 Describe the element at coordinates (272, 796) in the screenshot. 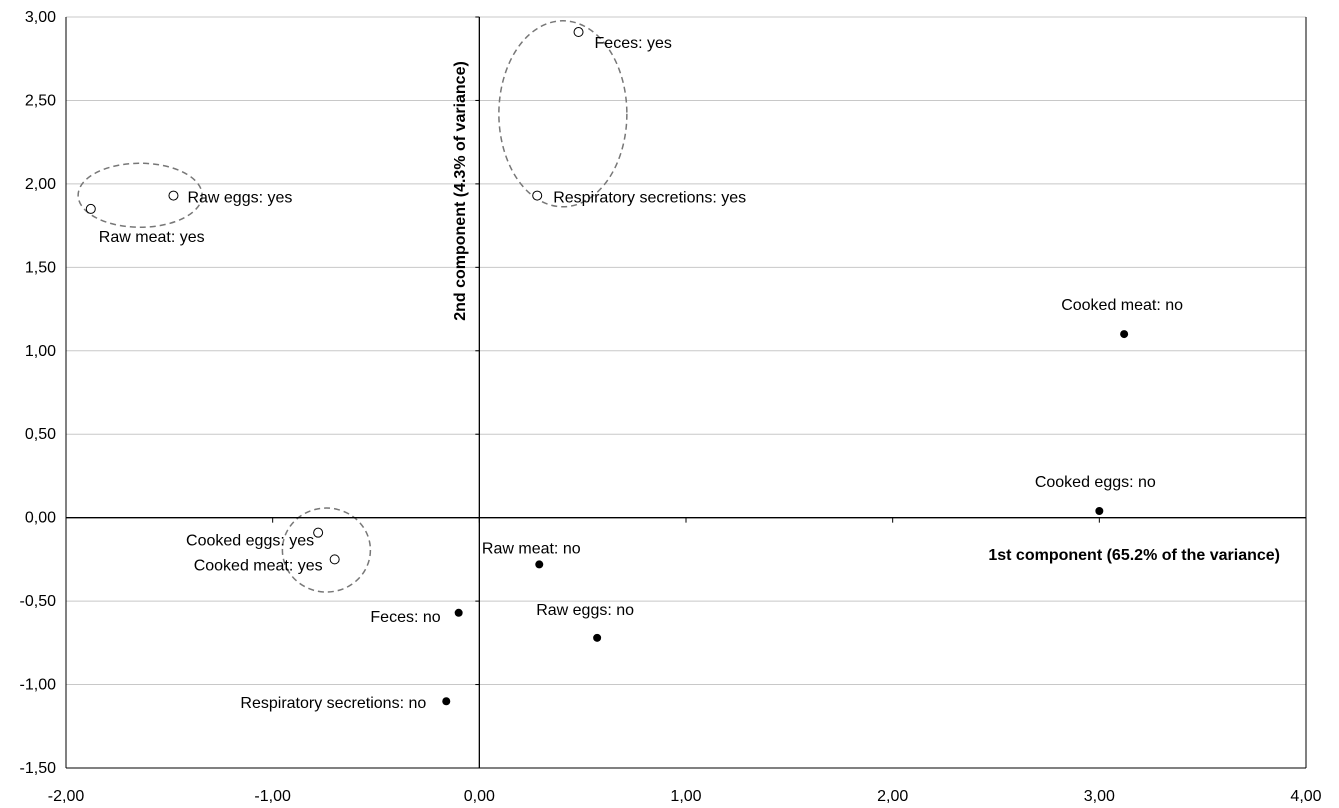

I see `x-tick-label: -1,00` at that location.